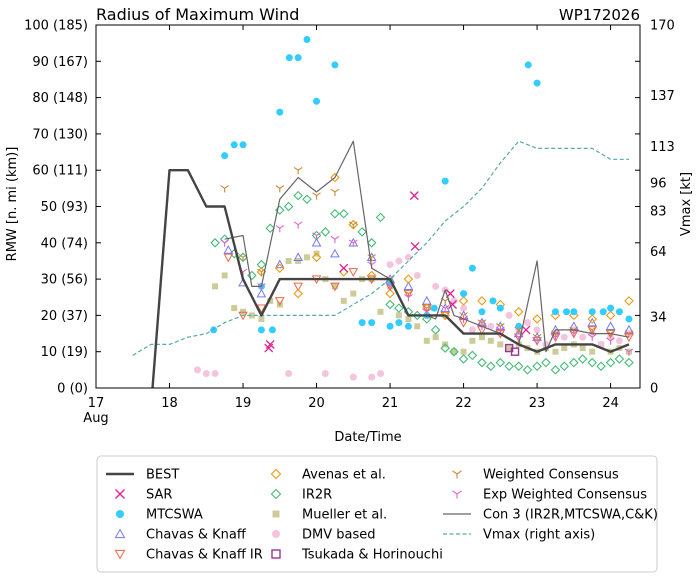 The width and height of the screenshot is (700, 579). I want to click on y2-tick-label: 170, so click(662, 26).